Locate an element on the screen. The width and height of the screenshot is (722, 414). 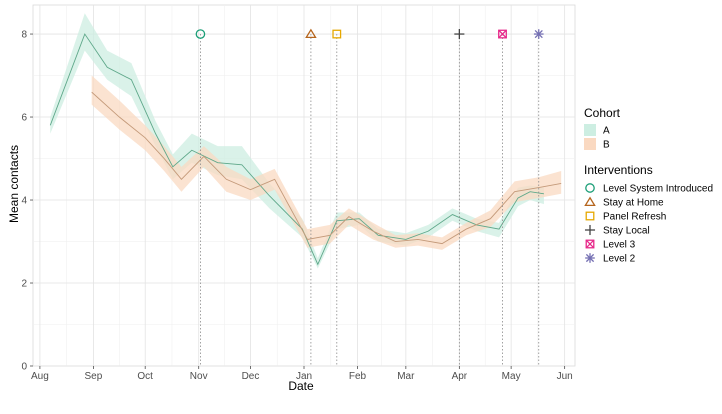
legend-label-cohort: B is located at coordinates (606, 145).